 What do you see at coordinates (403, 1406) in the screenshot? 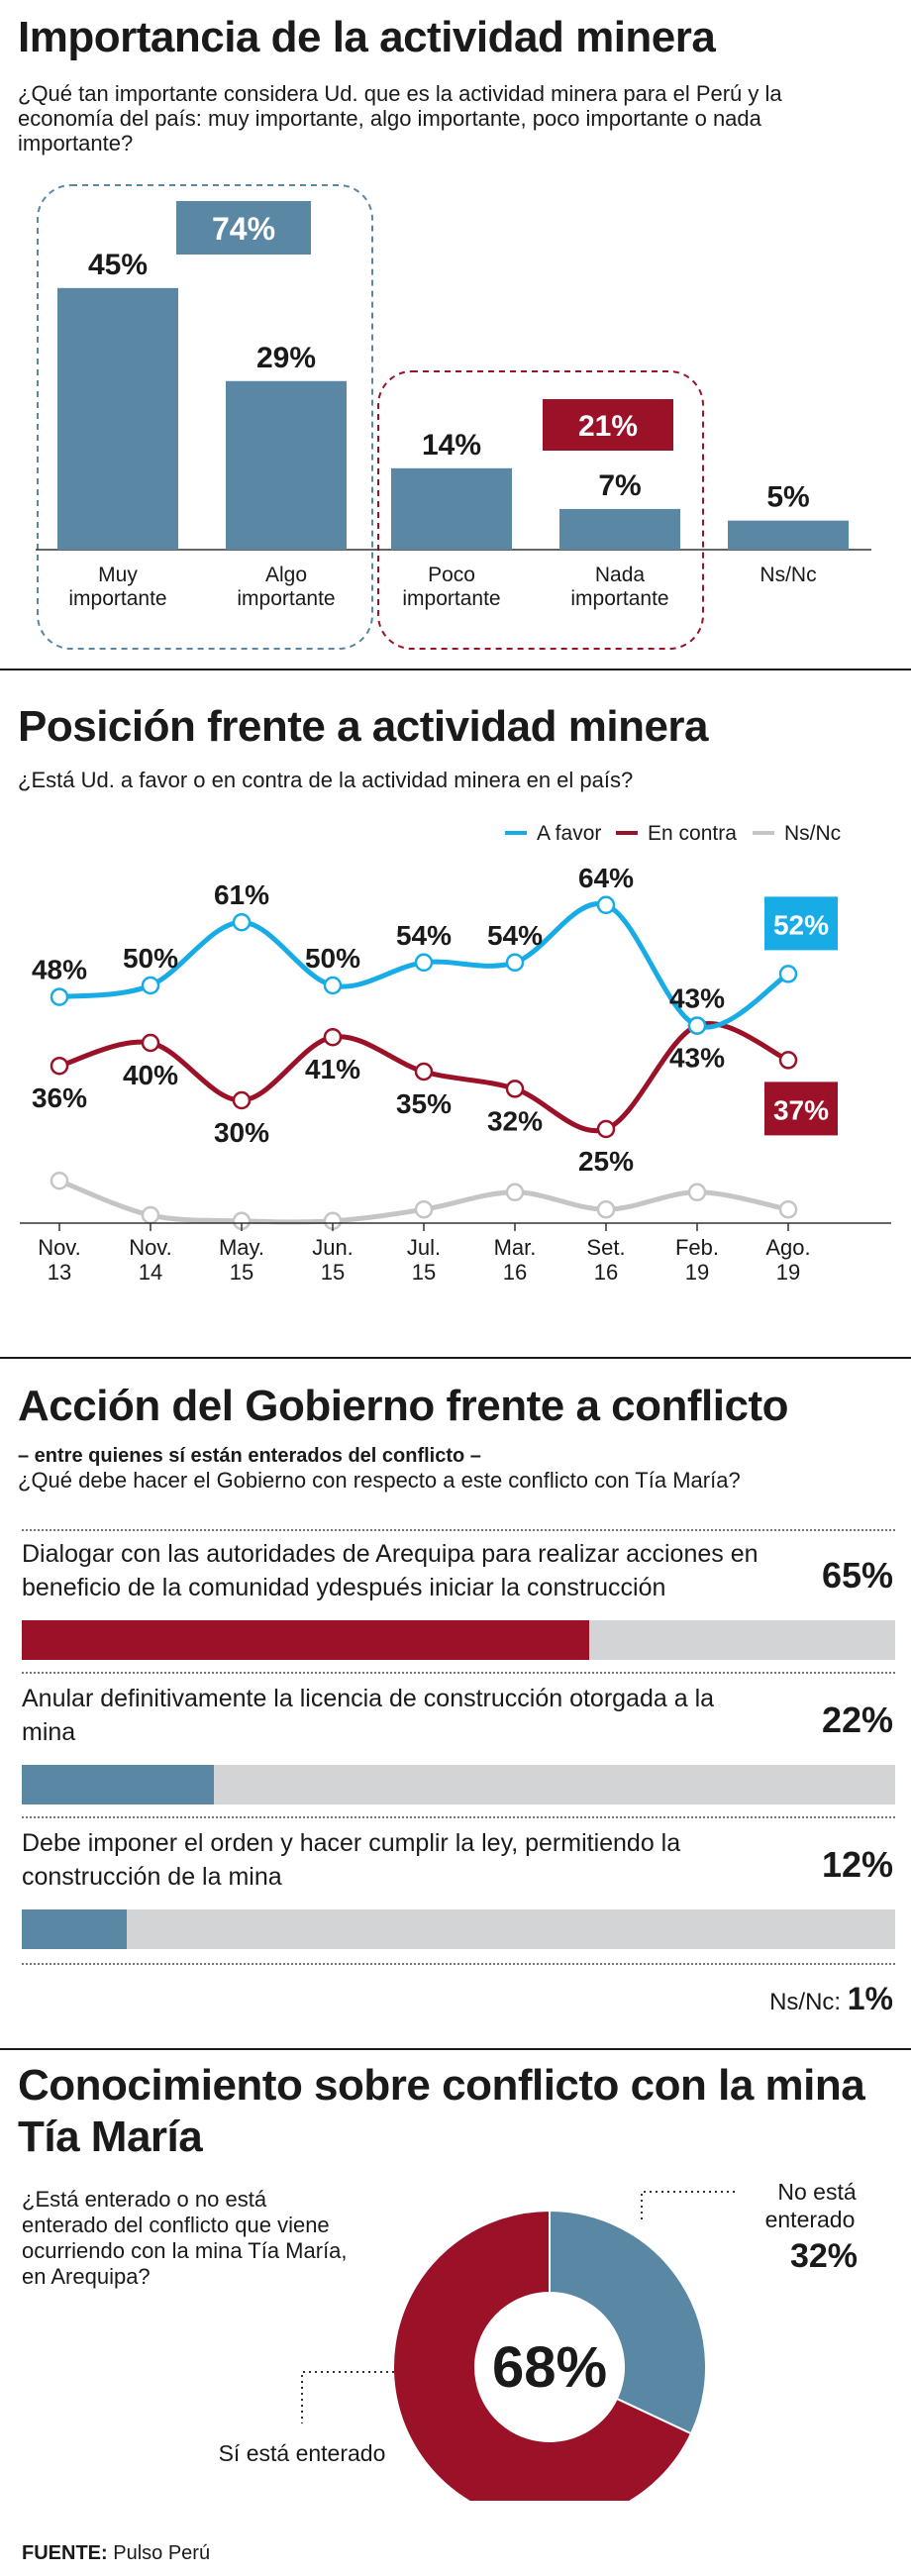
I see `section3-title: Acción del Gobierno frente a conflicto` at bounding box center [403, 1406].